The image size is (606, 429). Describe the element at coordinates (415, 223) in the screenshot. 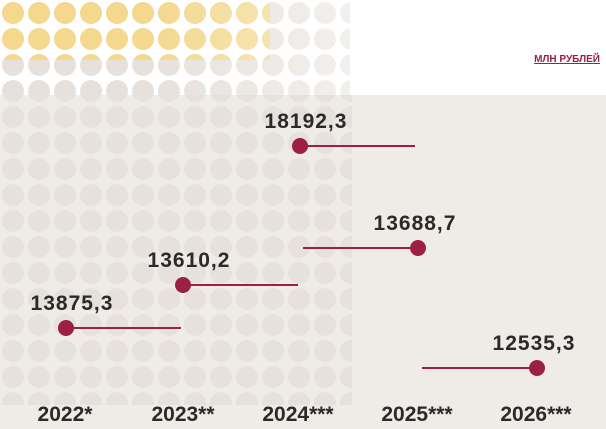

I see `value-label: 13688,7` at that location.